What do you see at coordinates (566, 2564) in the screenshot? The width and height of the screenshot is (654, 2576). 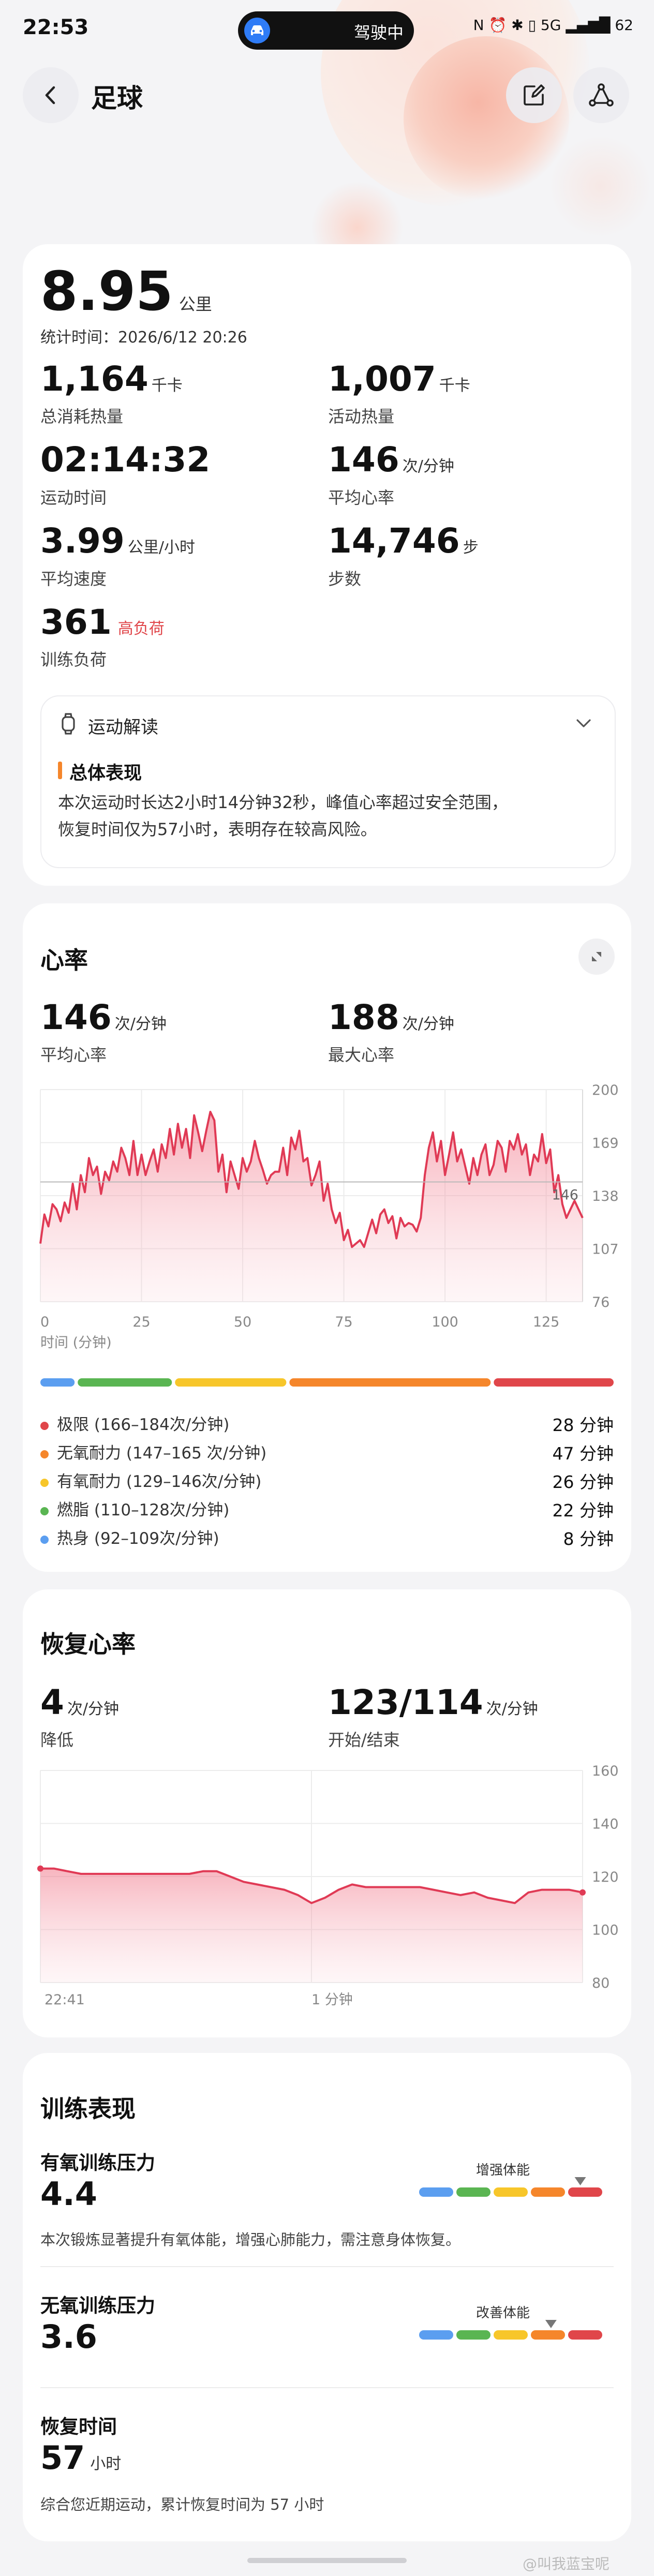 I see `watermark: @叫我蓝宝呢` at bounding box center [566, 2564].